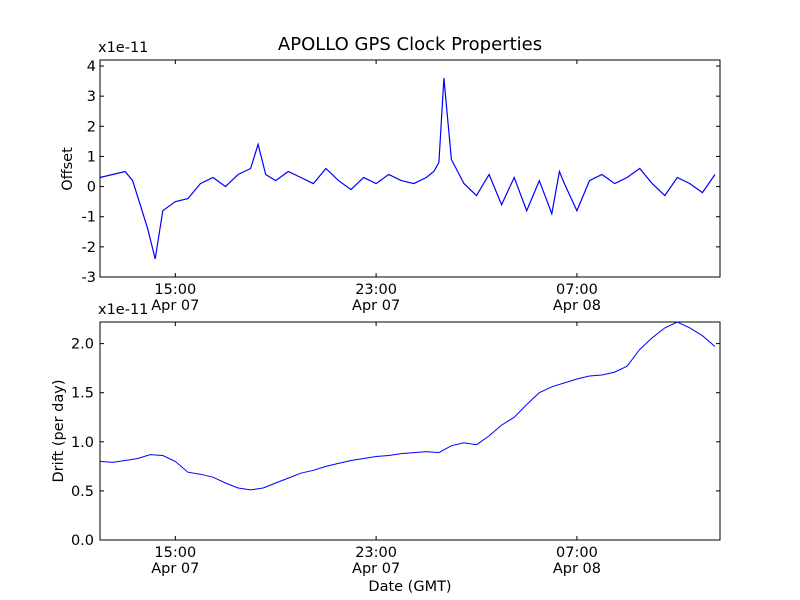  Describe the element at coordinates (577, 569) in the screenshot. I see `drift-xtick-date: Apr 08` at that location.